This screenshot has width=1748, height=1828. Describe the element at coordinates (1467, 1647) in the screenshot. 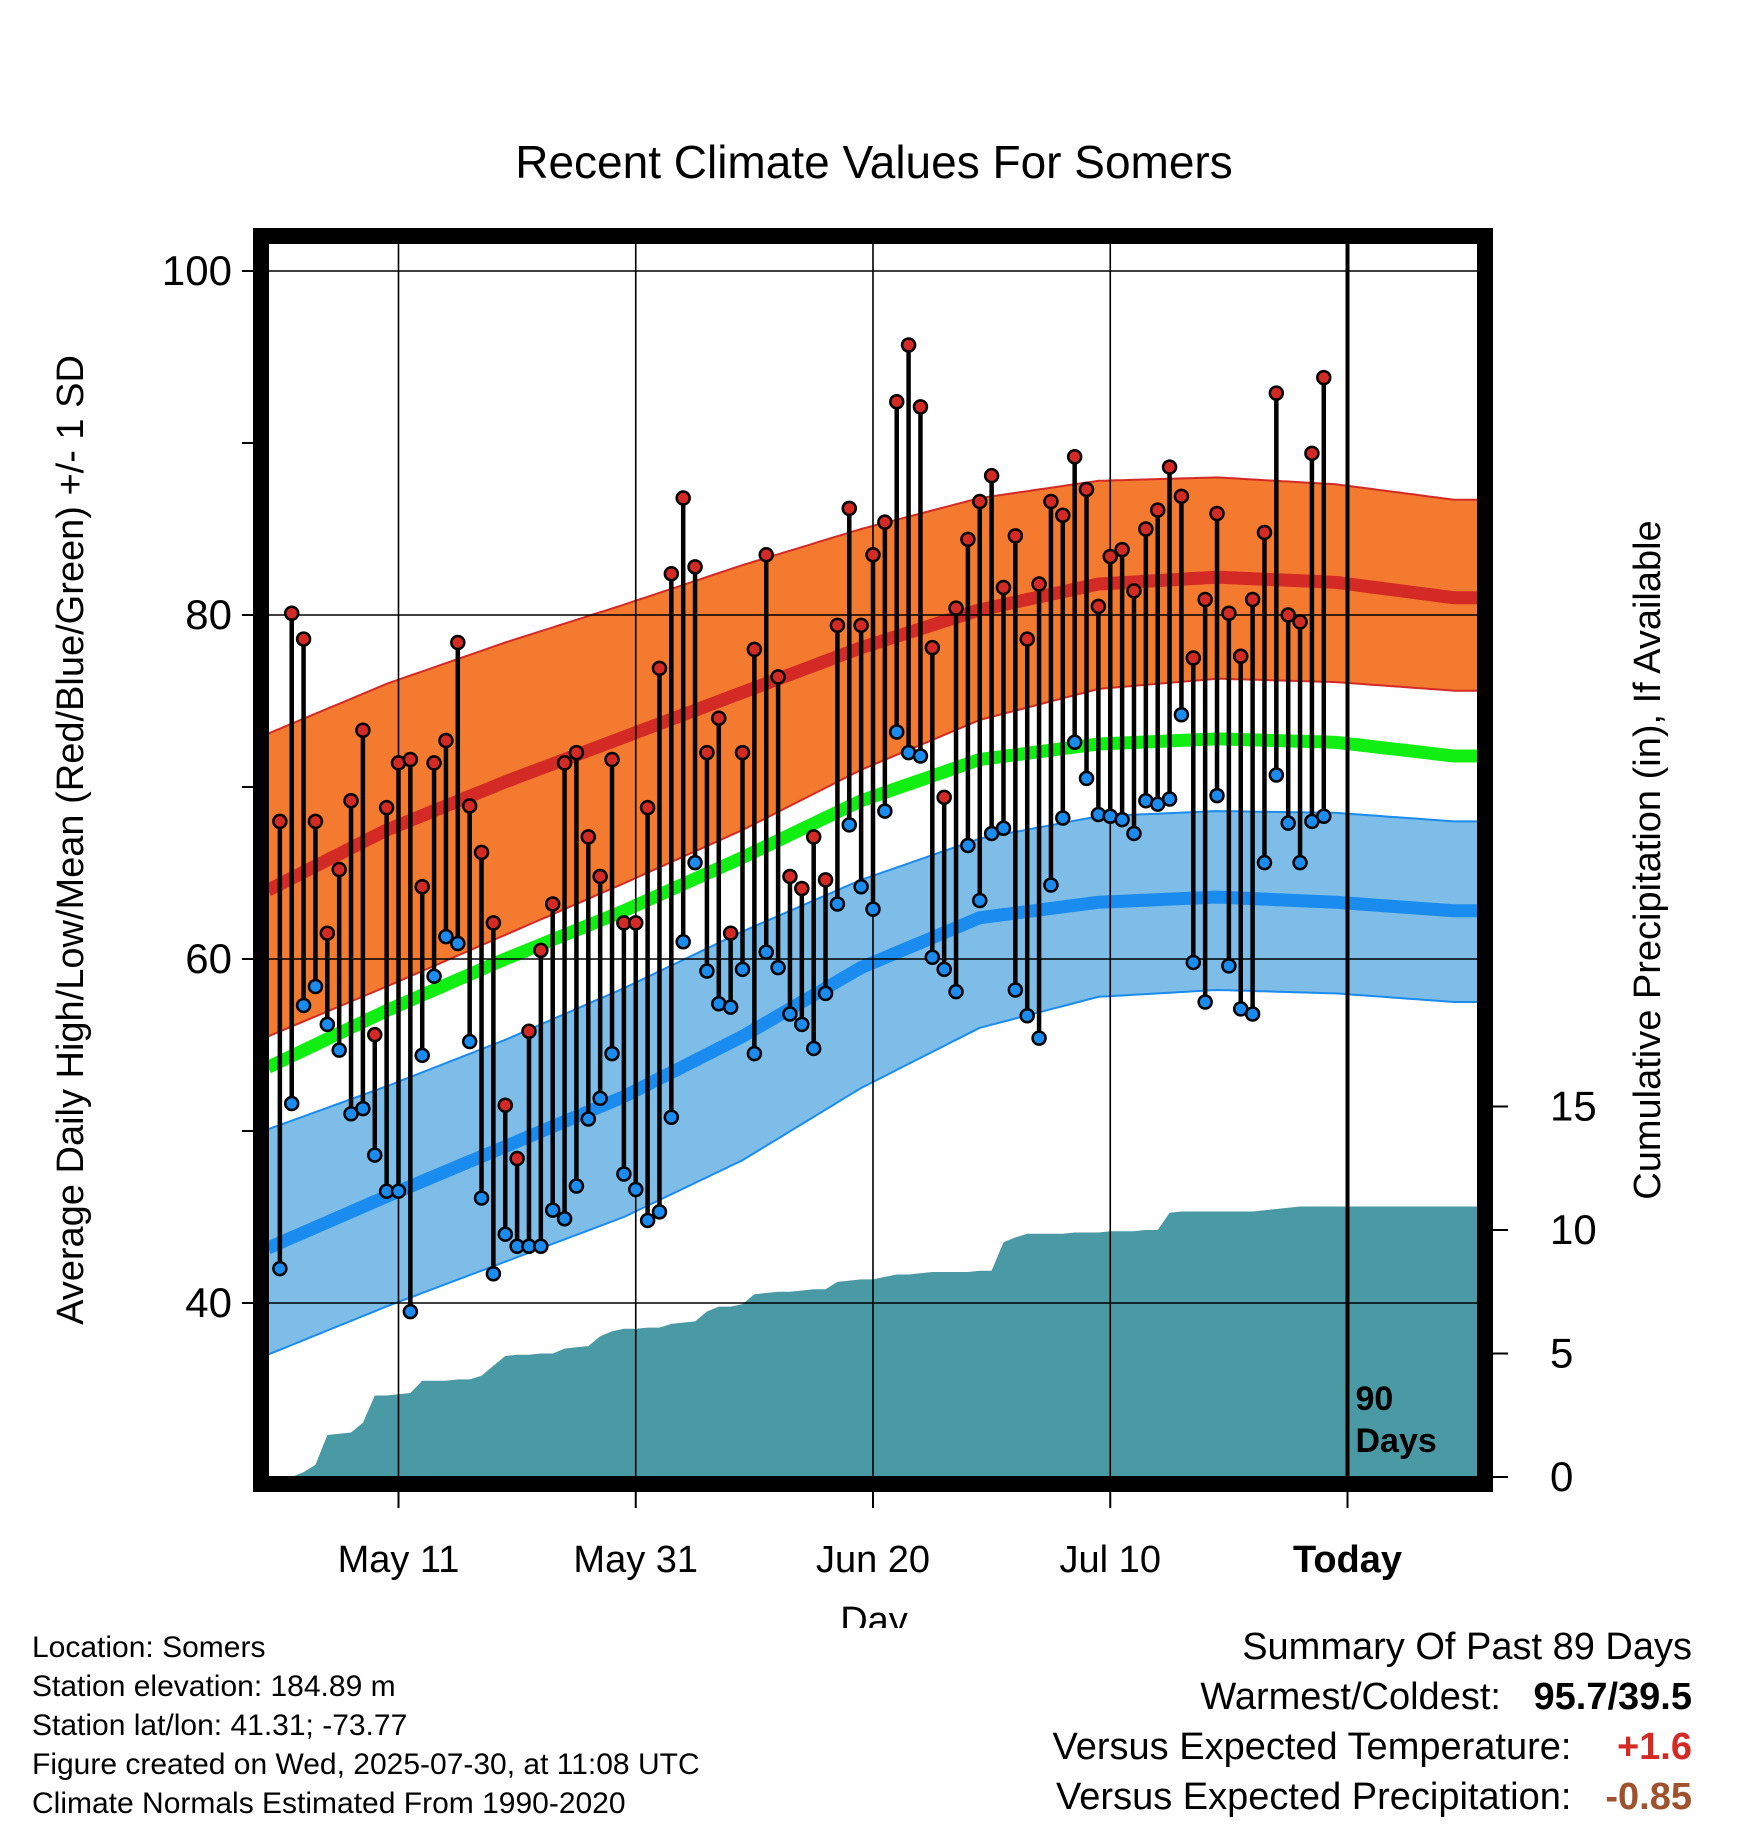

I see `summary-heading: Summary Of Past 89 Days` at that location.